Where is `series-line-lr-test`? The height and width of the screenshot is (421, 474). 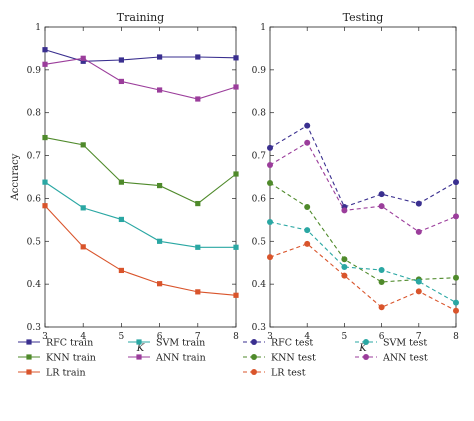
series-line-lr-test is located at coordinates (363, 277).